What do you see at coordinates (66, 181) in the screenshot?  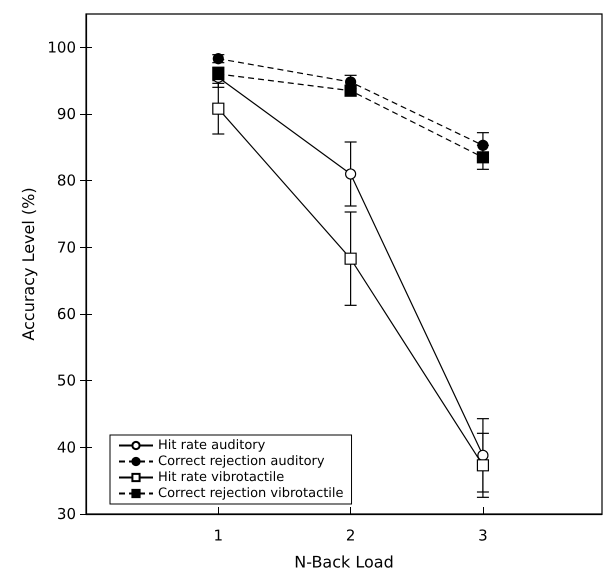 I see `y-tick-label: 80` at bounding box center [66, 181].